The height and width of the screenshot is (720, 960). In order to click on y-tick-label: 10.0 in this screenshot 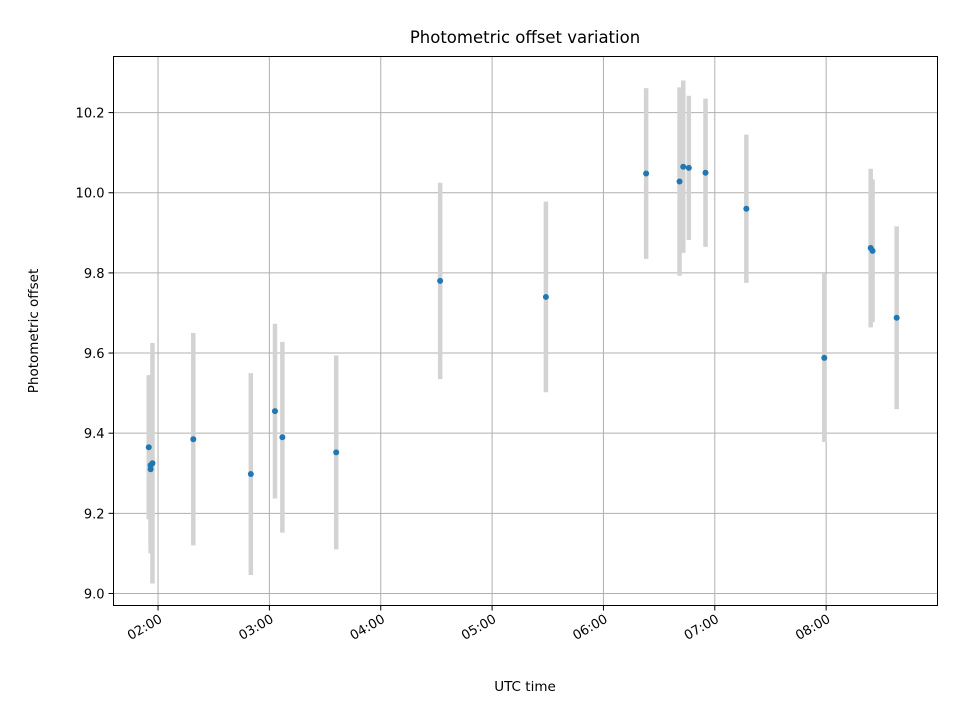, I will do `click(90, 194)`.